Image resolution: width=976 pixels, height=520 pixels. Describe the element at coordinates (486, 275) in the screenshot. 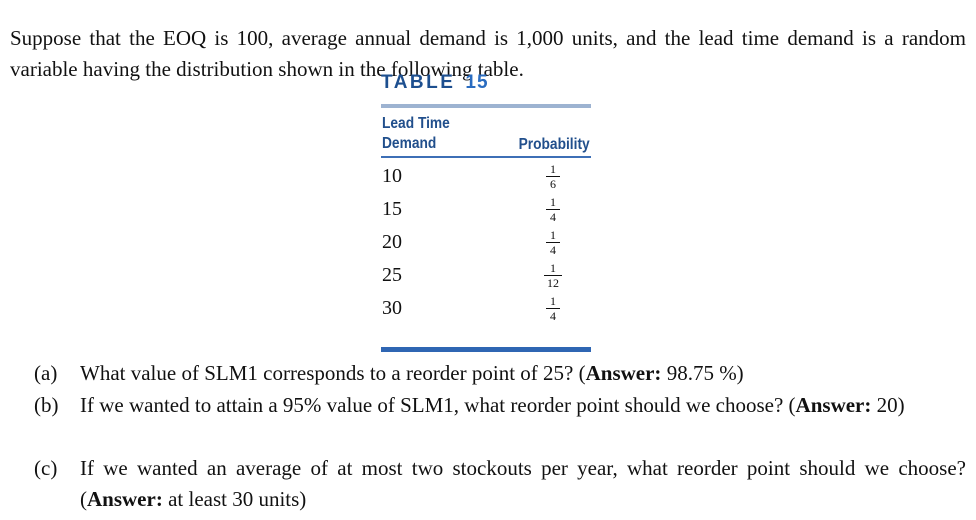

I see `table-row: 25 1 12` at that location.